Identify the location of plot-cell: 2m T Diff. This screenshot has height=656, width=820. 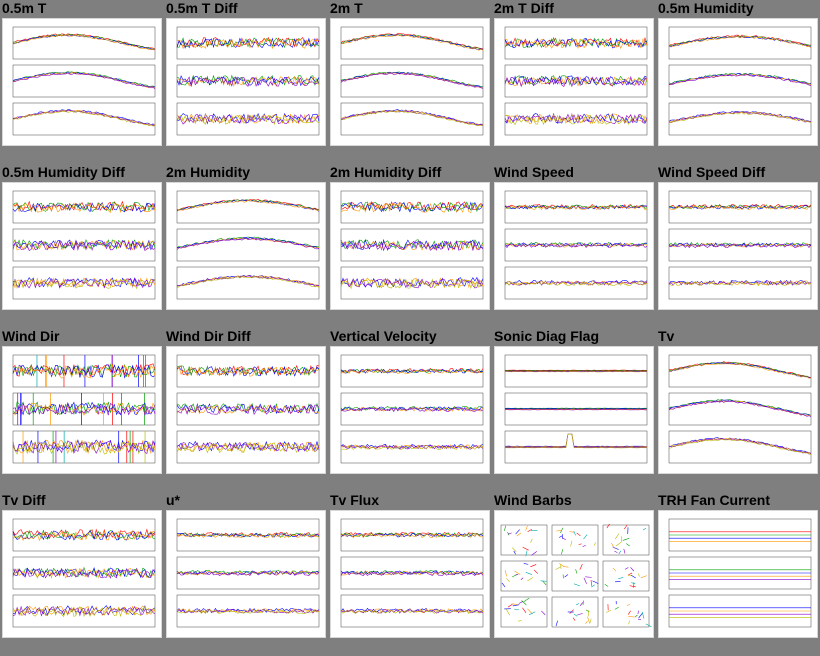
(574, 82).